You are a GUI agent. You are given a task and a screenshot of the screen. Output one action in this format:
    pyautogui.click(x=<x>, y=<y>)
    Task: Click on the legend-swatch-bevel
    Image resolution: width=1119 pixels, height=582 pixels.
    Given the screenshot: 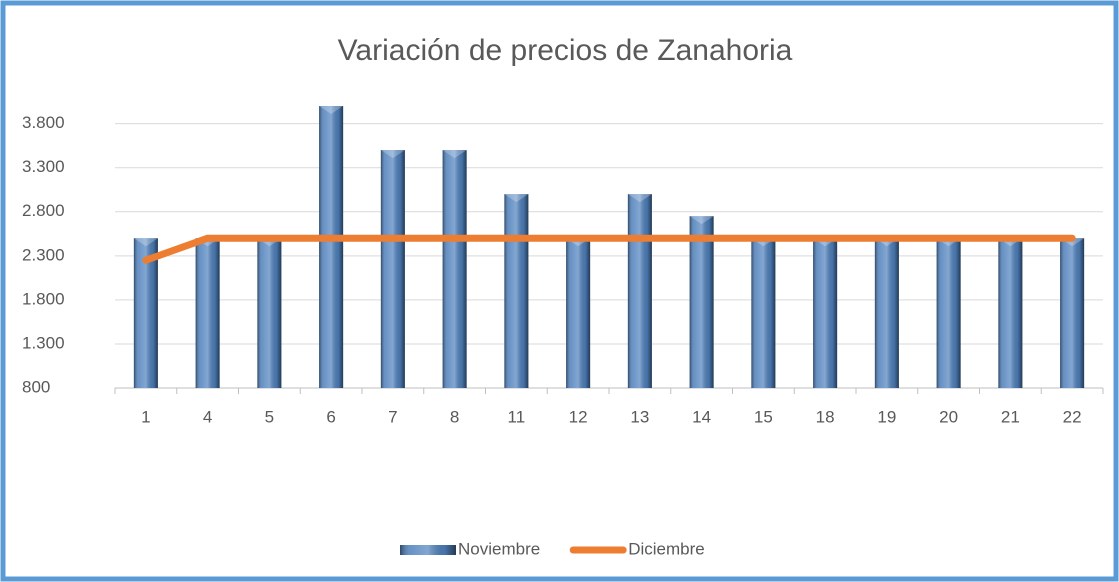 What is the action you would take?
    pyautogui.click(x=428, y=550)
    